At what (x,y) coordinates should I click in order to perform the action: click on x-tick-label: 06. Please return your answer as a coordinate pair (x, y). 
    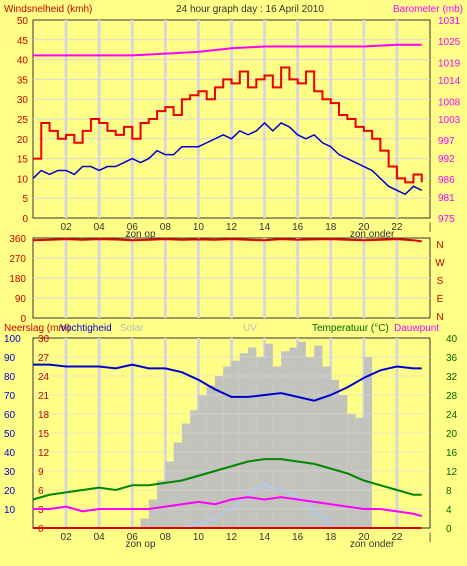
    Looking at the image, I should click on (133, 537).